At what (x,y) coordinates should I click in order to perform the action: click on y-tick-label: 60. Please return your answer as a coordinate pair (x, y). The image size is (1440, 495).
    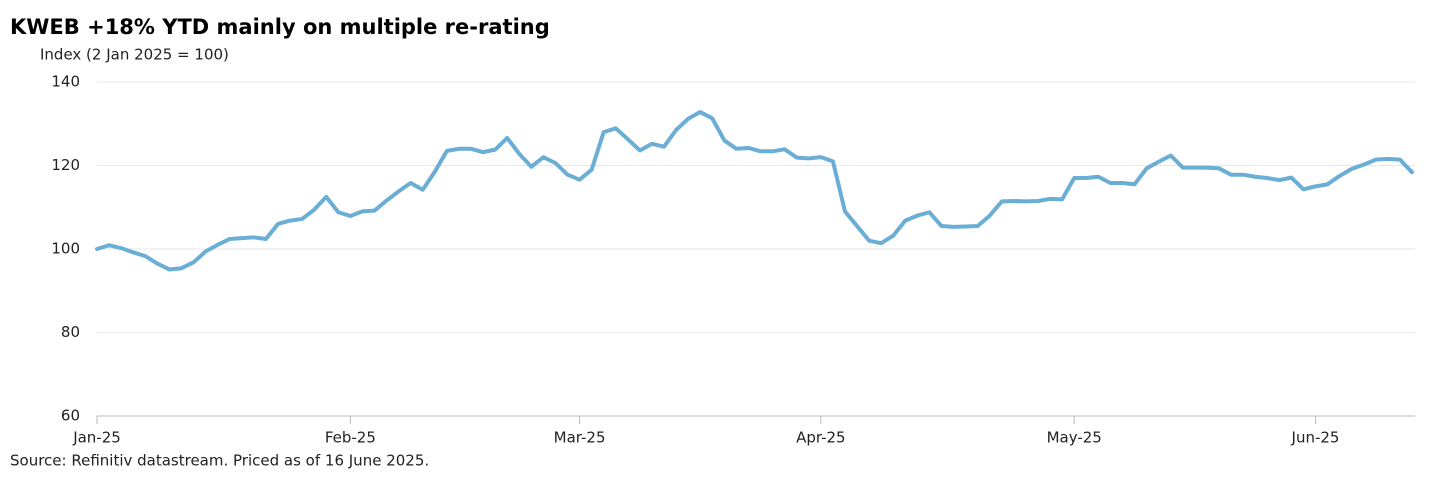
    Looking at the image, I should click on (70, 416).